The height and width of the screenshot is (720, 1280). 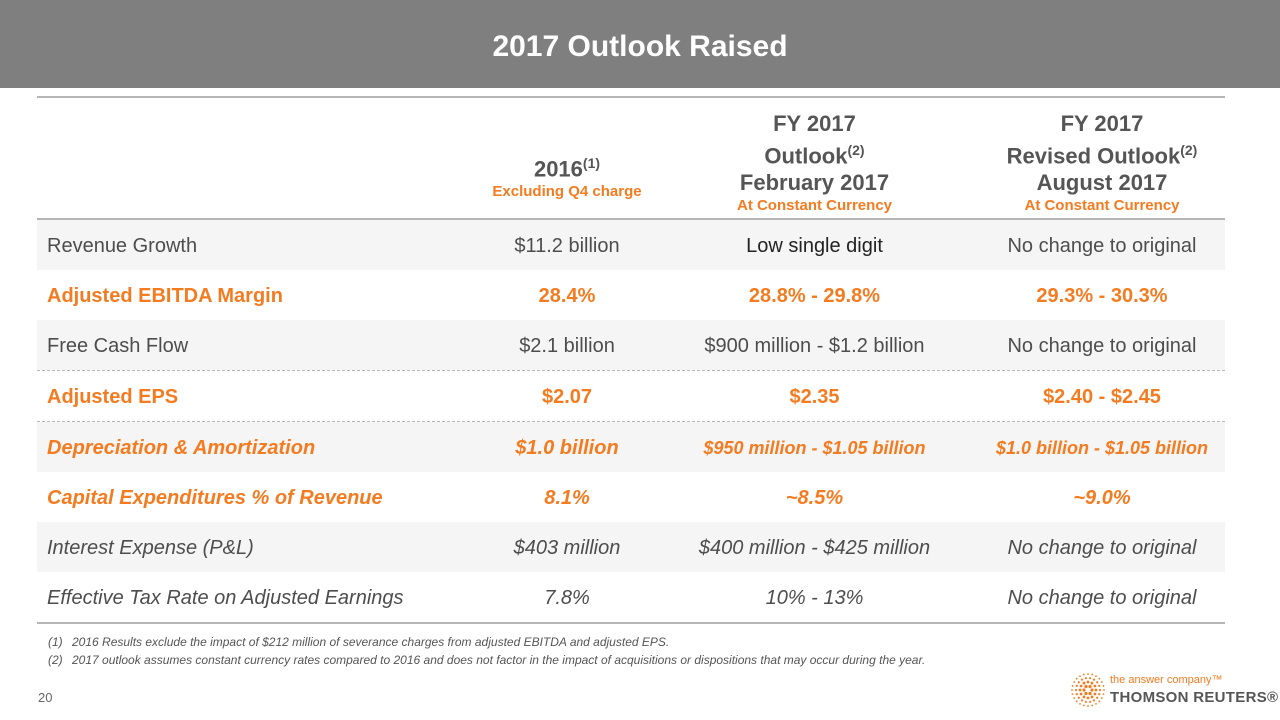 I want to click on header-fy2017-outlook-footnote-ref: (2), so click(x=856, y=150).